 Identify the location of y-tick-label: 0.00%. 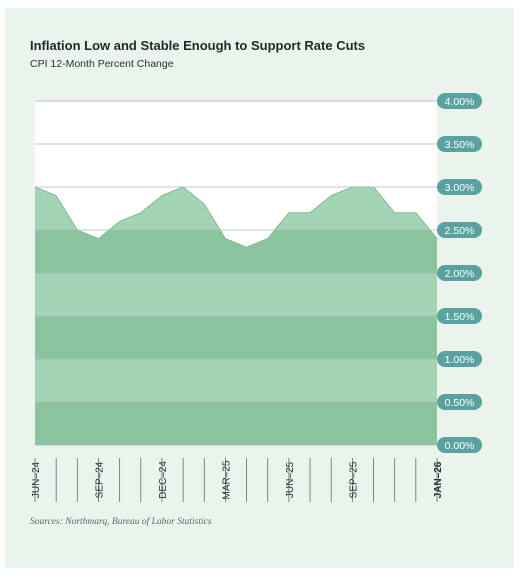
(460, 446).